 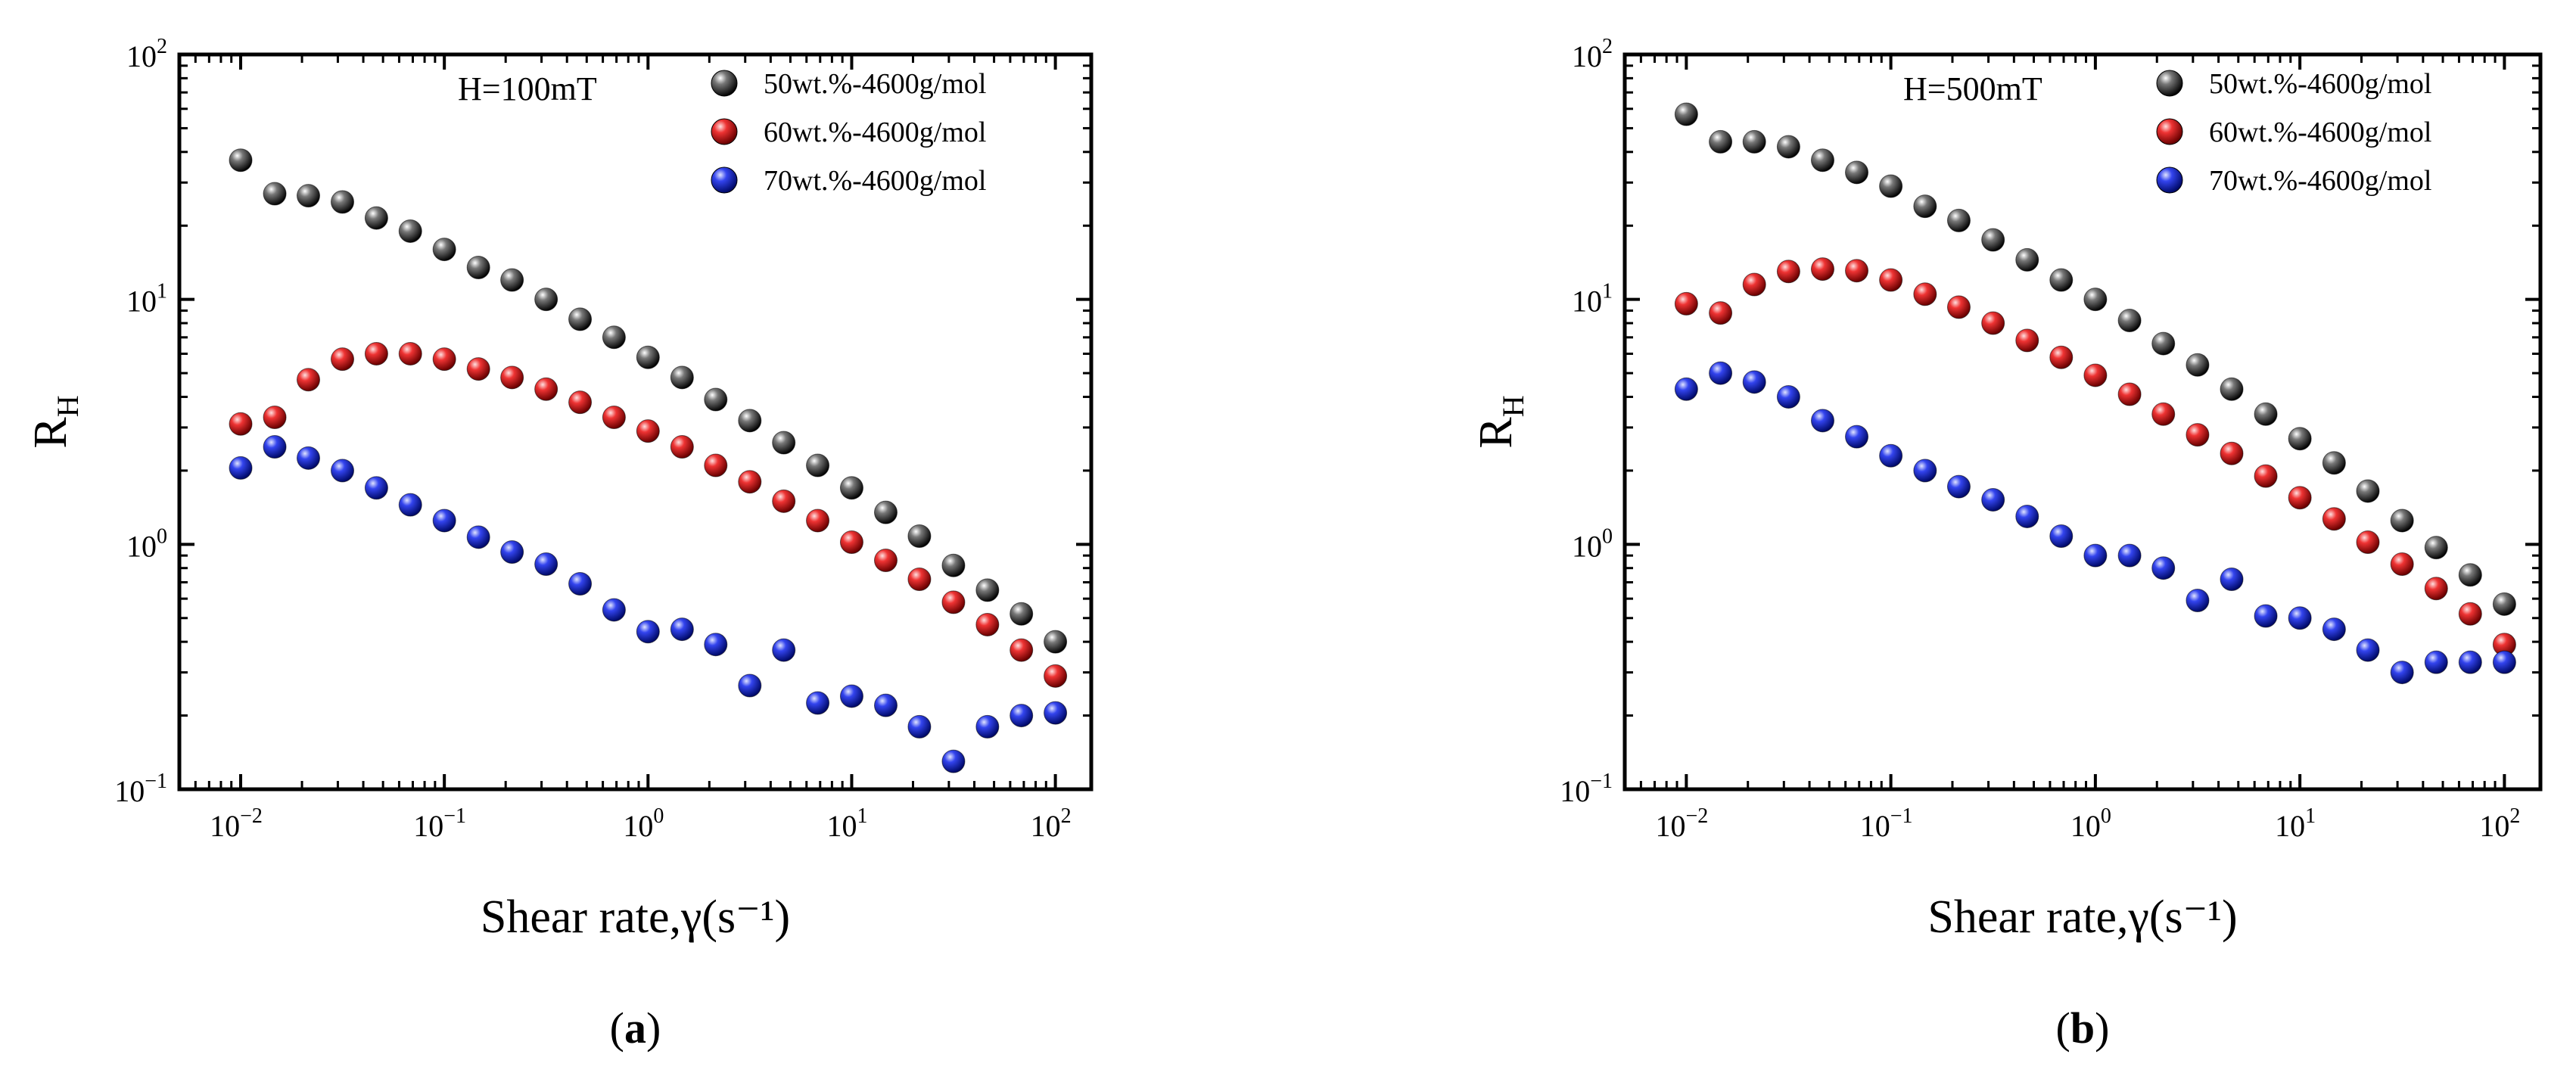 I want to click on field-annotation: H=500mT, so click(x=1972, y=88).